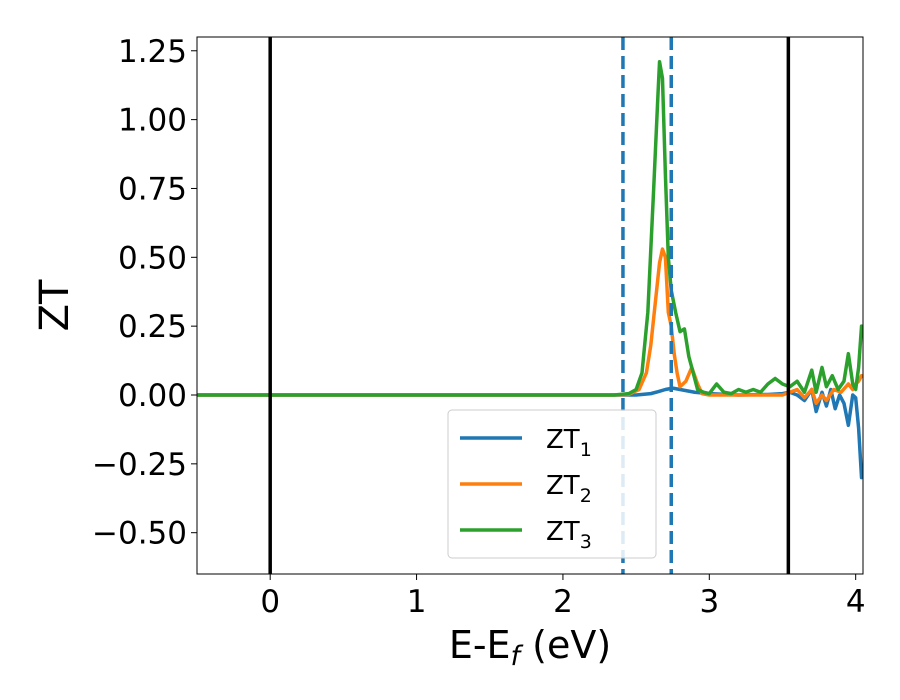 Image resolution: width=900 pixels, height=700 pixels. I want to click on y-tick-label: 1.00, so click(152, 121).